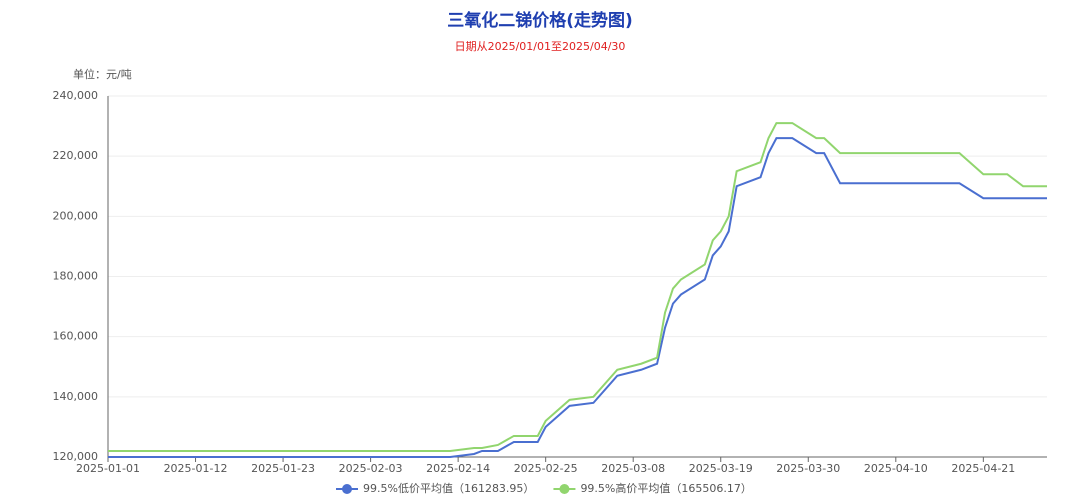  I want to click on x-tick-label: 2025-02-03, so click(371, 468).